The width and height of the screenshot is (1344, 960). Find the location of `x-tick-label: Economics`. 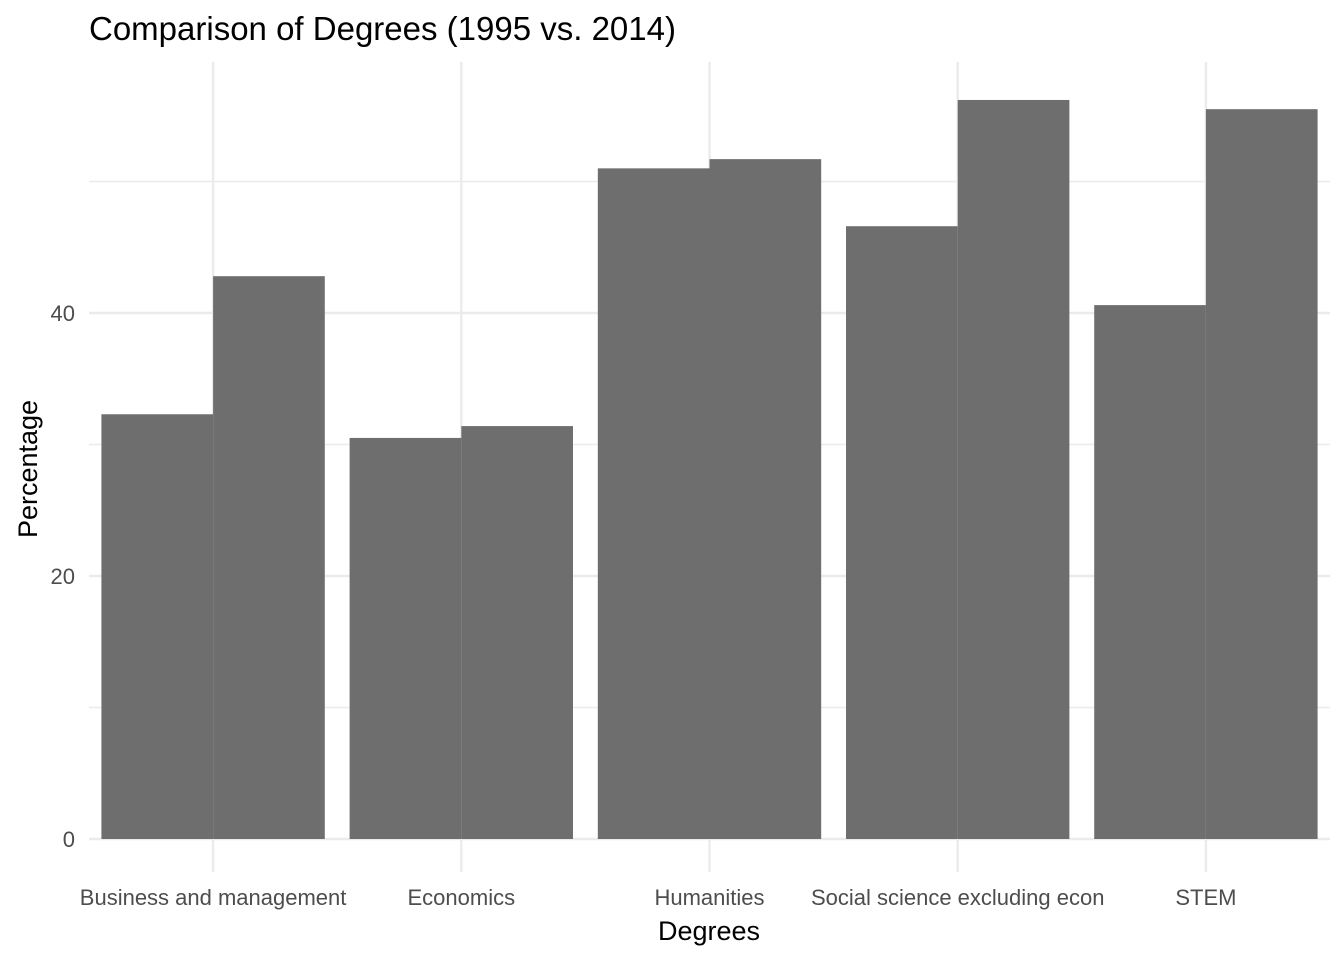

x-tick-label: Economics is located at coordinates (462, 897).